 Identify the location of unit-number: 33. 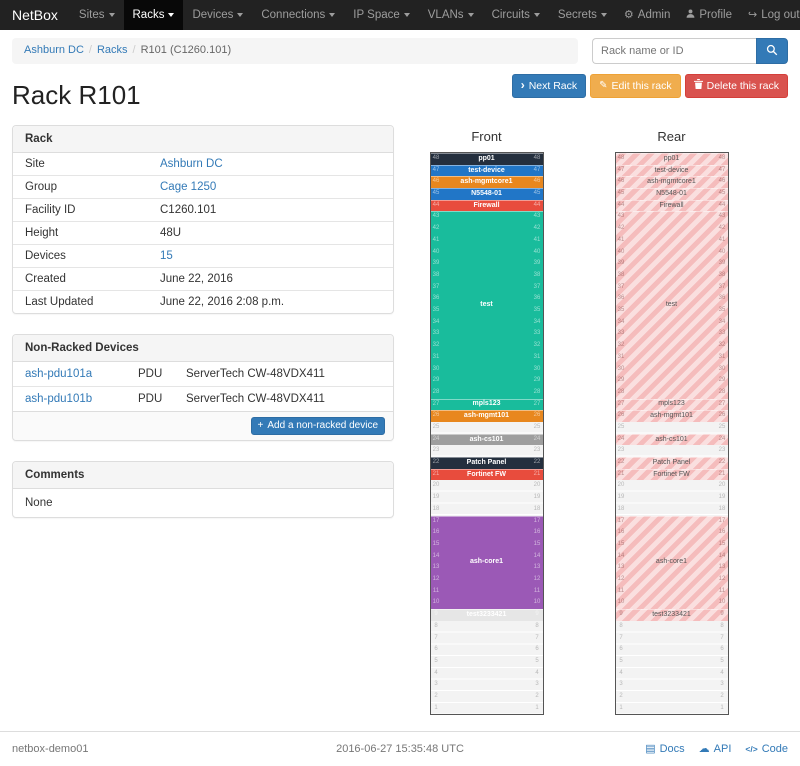
(436, 333).